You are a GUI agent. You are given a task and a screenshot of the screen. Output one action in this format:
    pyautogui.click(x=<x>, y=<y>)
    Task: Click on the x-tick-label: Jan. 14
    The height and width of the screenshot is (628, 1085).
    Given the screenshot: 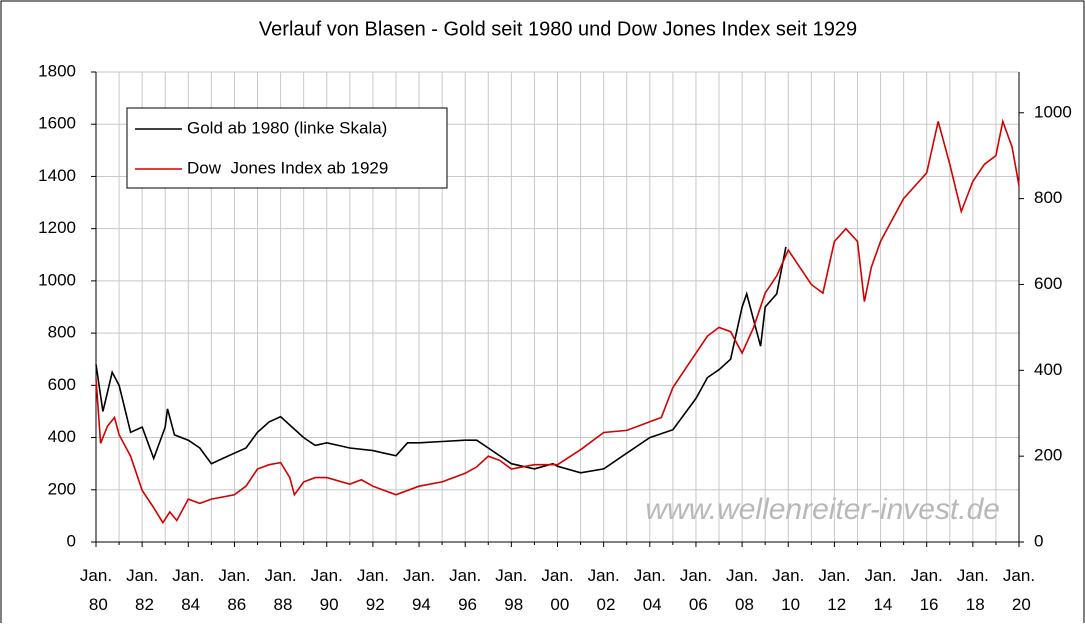 What is the action you would take?
    pyautogui.click(x=880, y=590)
    